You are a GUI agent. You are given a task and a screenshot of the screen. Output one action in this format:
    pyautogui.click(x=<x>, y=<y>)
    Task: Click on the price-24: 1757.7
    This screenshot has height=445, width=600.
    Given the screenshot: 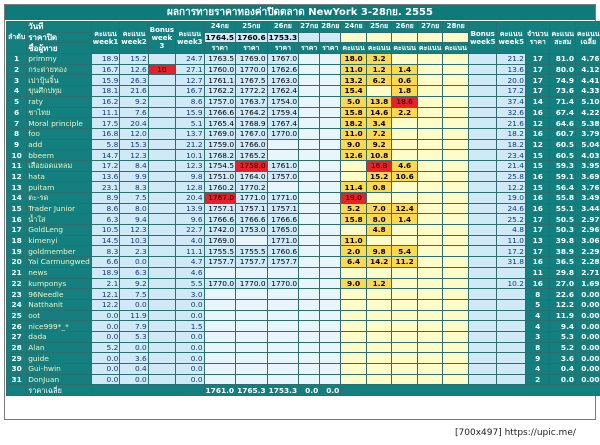 What is the action you would take?
    pyautogui.click(x=220, y=262)
    